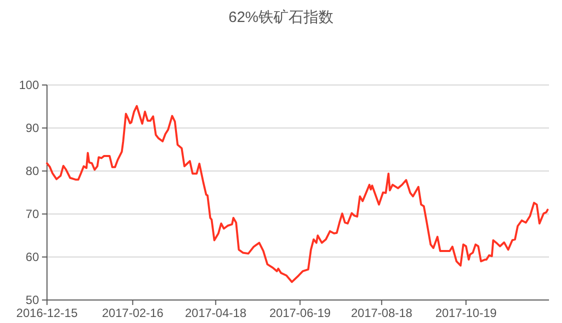  Describe the element at coordinates (47, 313) in the screenshot. I see `x-tick-label: 2016-12-15` at that location.